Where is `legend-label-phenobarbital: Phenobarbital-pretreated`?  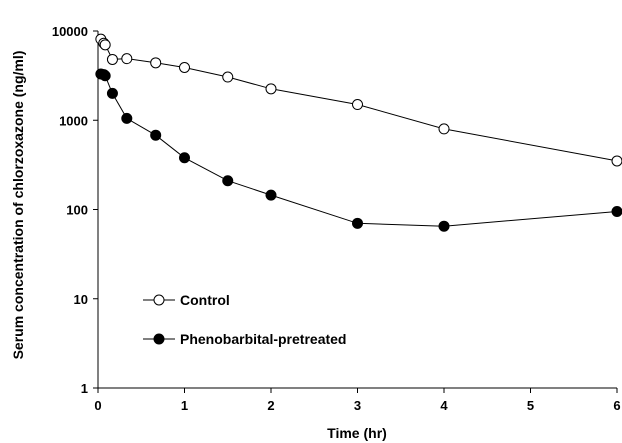 legend-label-phenobarbital: Phenobarbital-pretreated is located at coordinates (263, 339).